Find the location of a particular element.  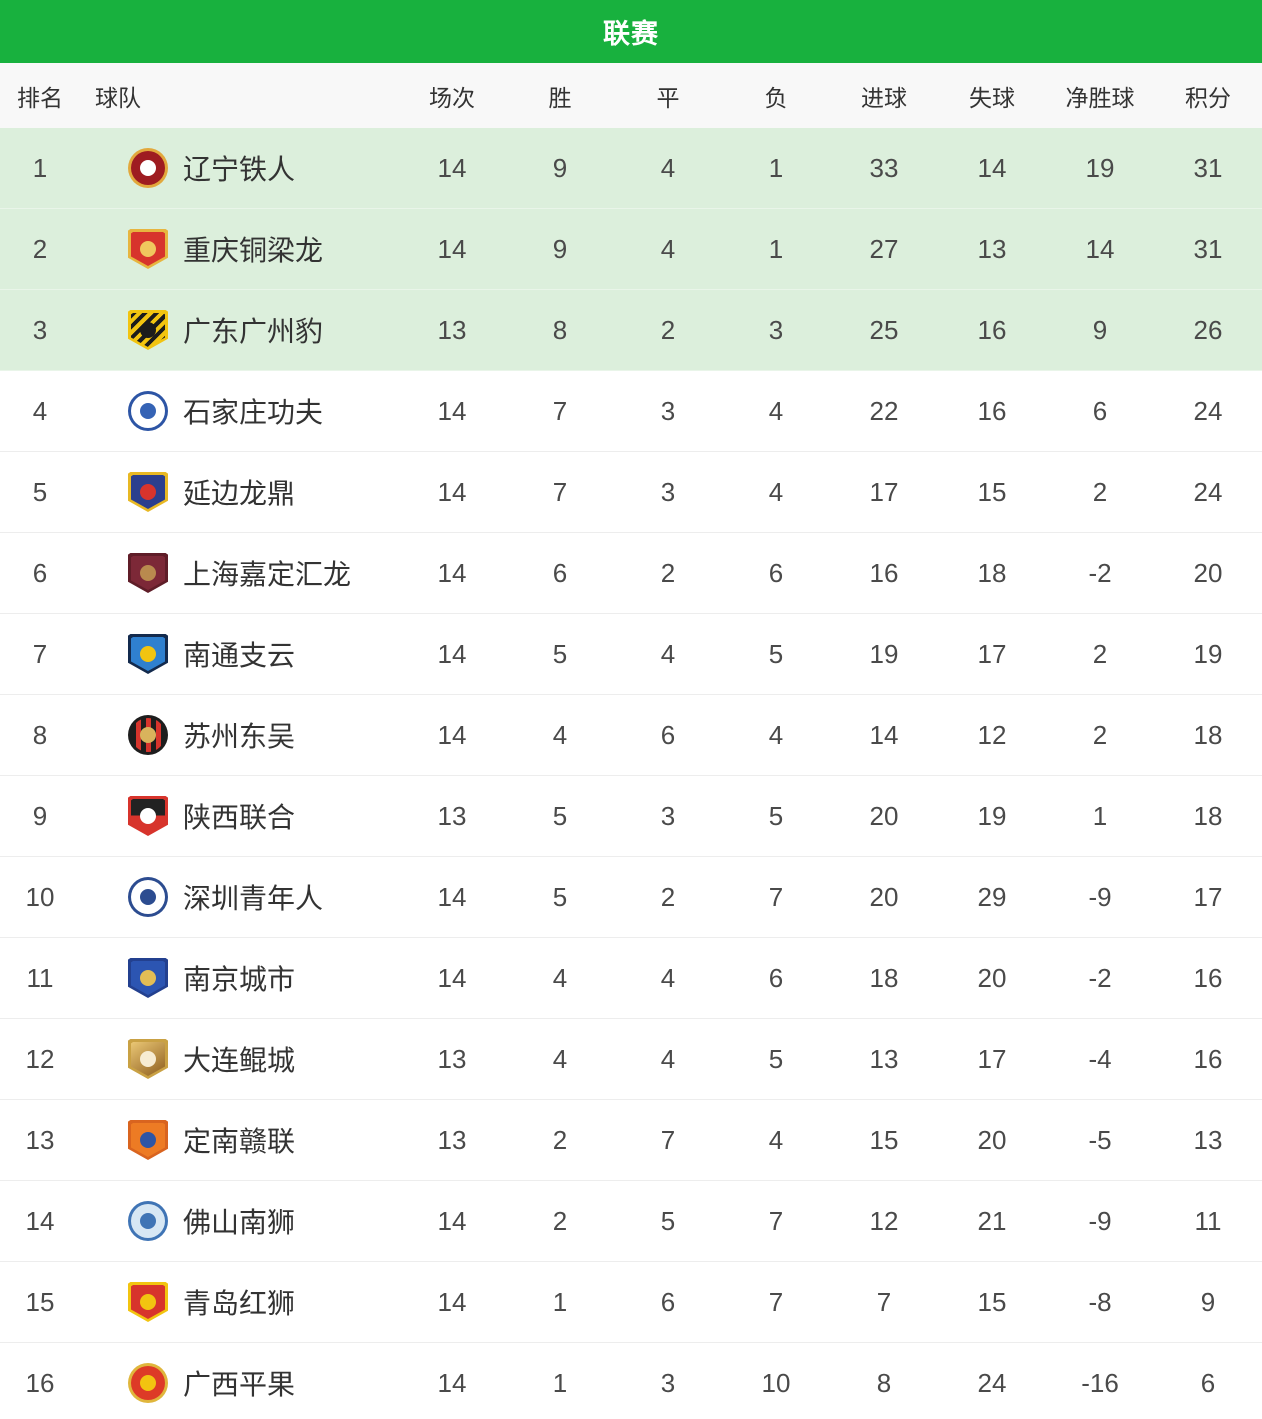

points-cell: 11 is located at coordinates (1208, 1220).